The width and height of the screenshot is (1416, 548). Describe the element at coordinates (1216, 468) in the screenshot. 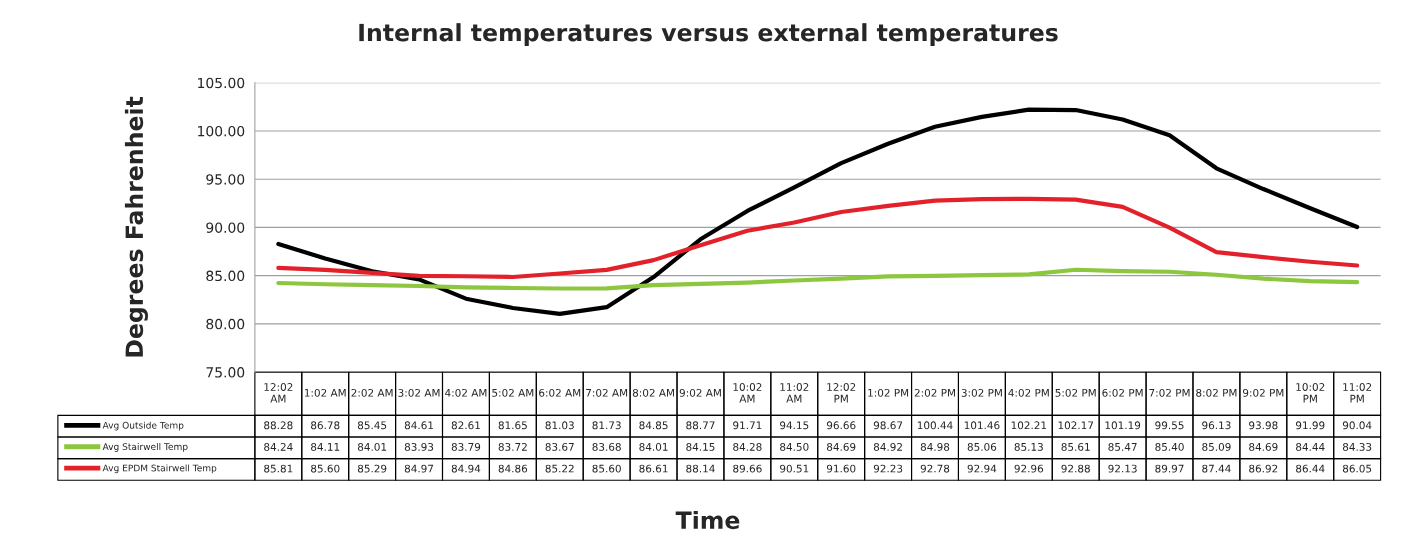

I see `data-label: 87.44` at that location.